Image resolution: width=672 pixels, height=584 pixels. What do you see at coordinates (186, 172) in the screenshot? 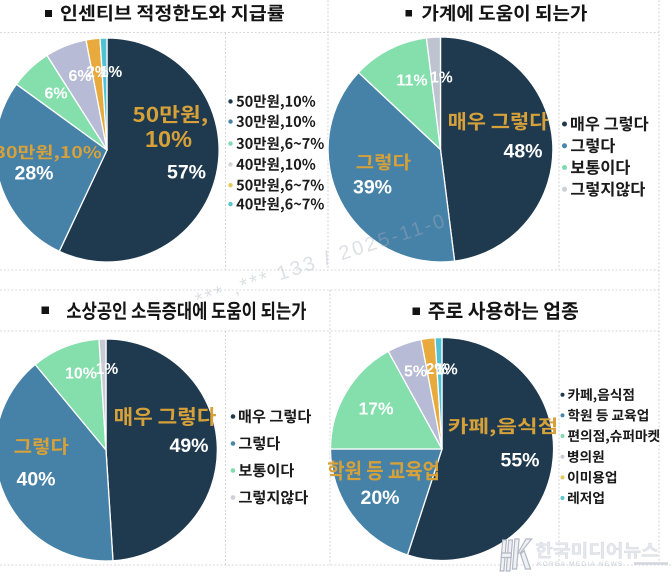
I see `svg-text: 57%` at bounding box center [186, 172].